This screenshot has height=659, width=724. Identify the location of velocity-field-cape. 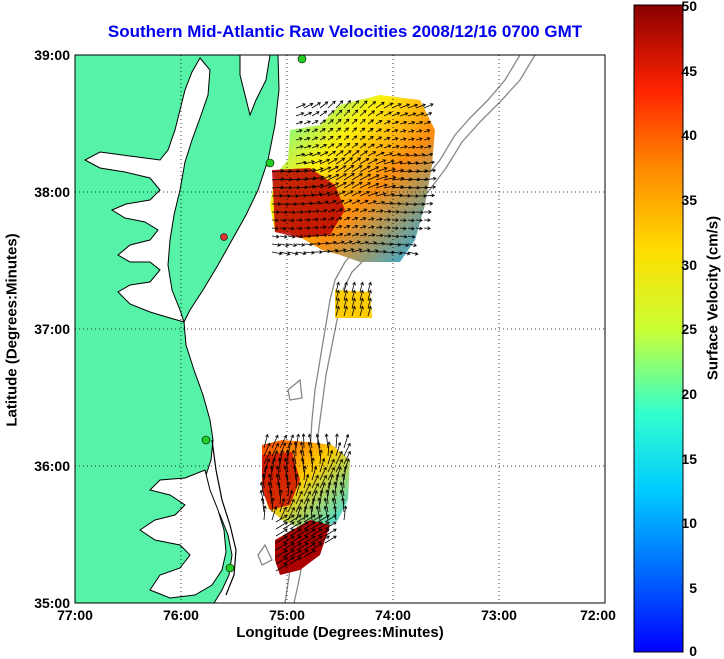
(302, 547).